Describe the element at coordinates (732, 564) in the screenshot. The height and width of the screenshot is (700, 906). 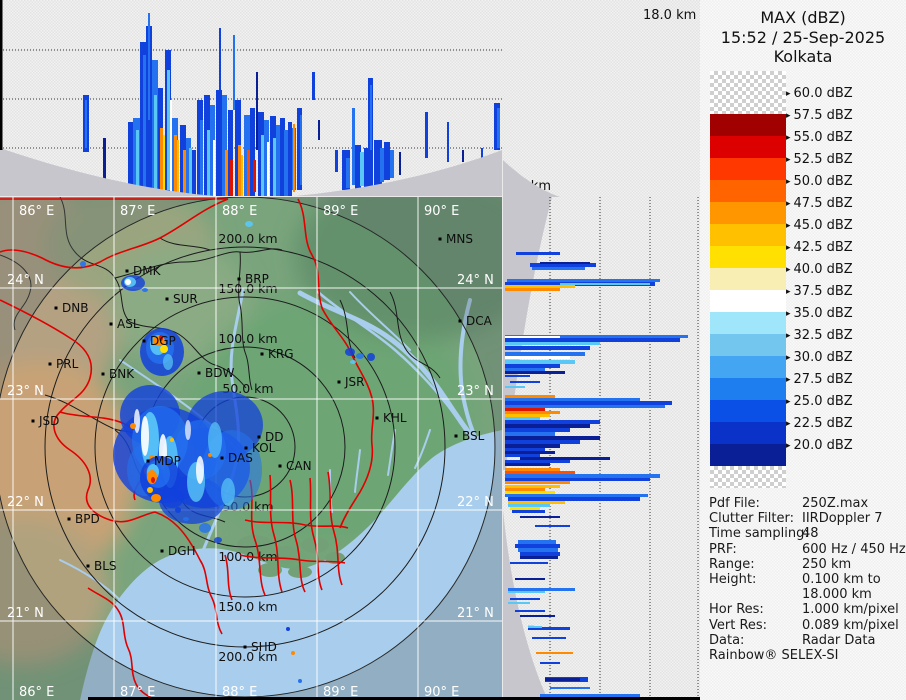
I see `metadata-key: Range:` at that location.